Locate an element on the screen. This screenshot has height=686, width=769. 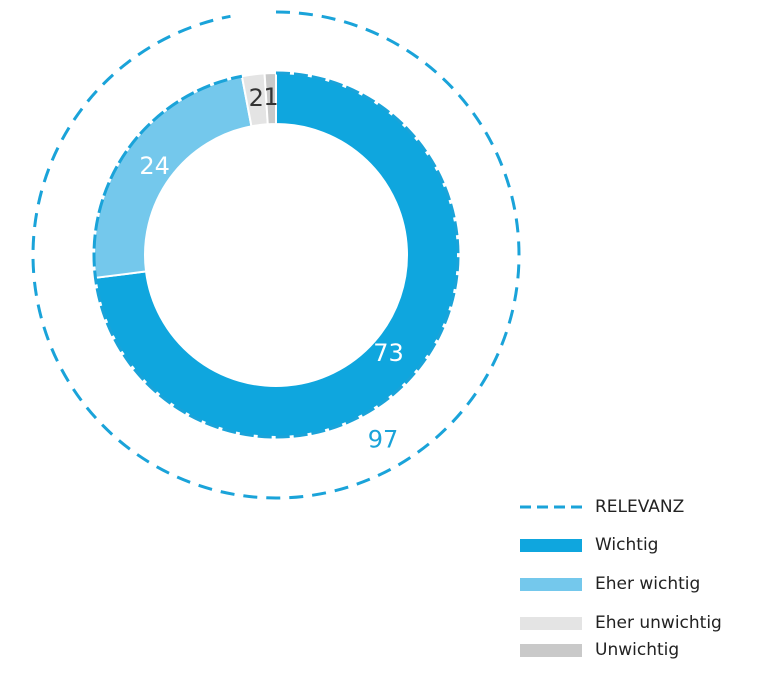
donut-segment is located at coordinates (270, 98).